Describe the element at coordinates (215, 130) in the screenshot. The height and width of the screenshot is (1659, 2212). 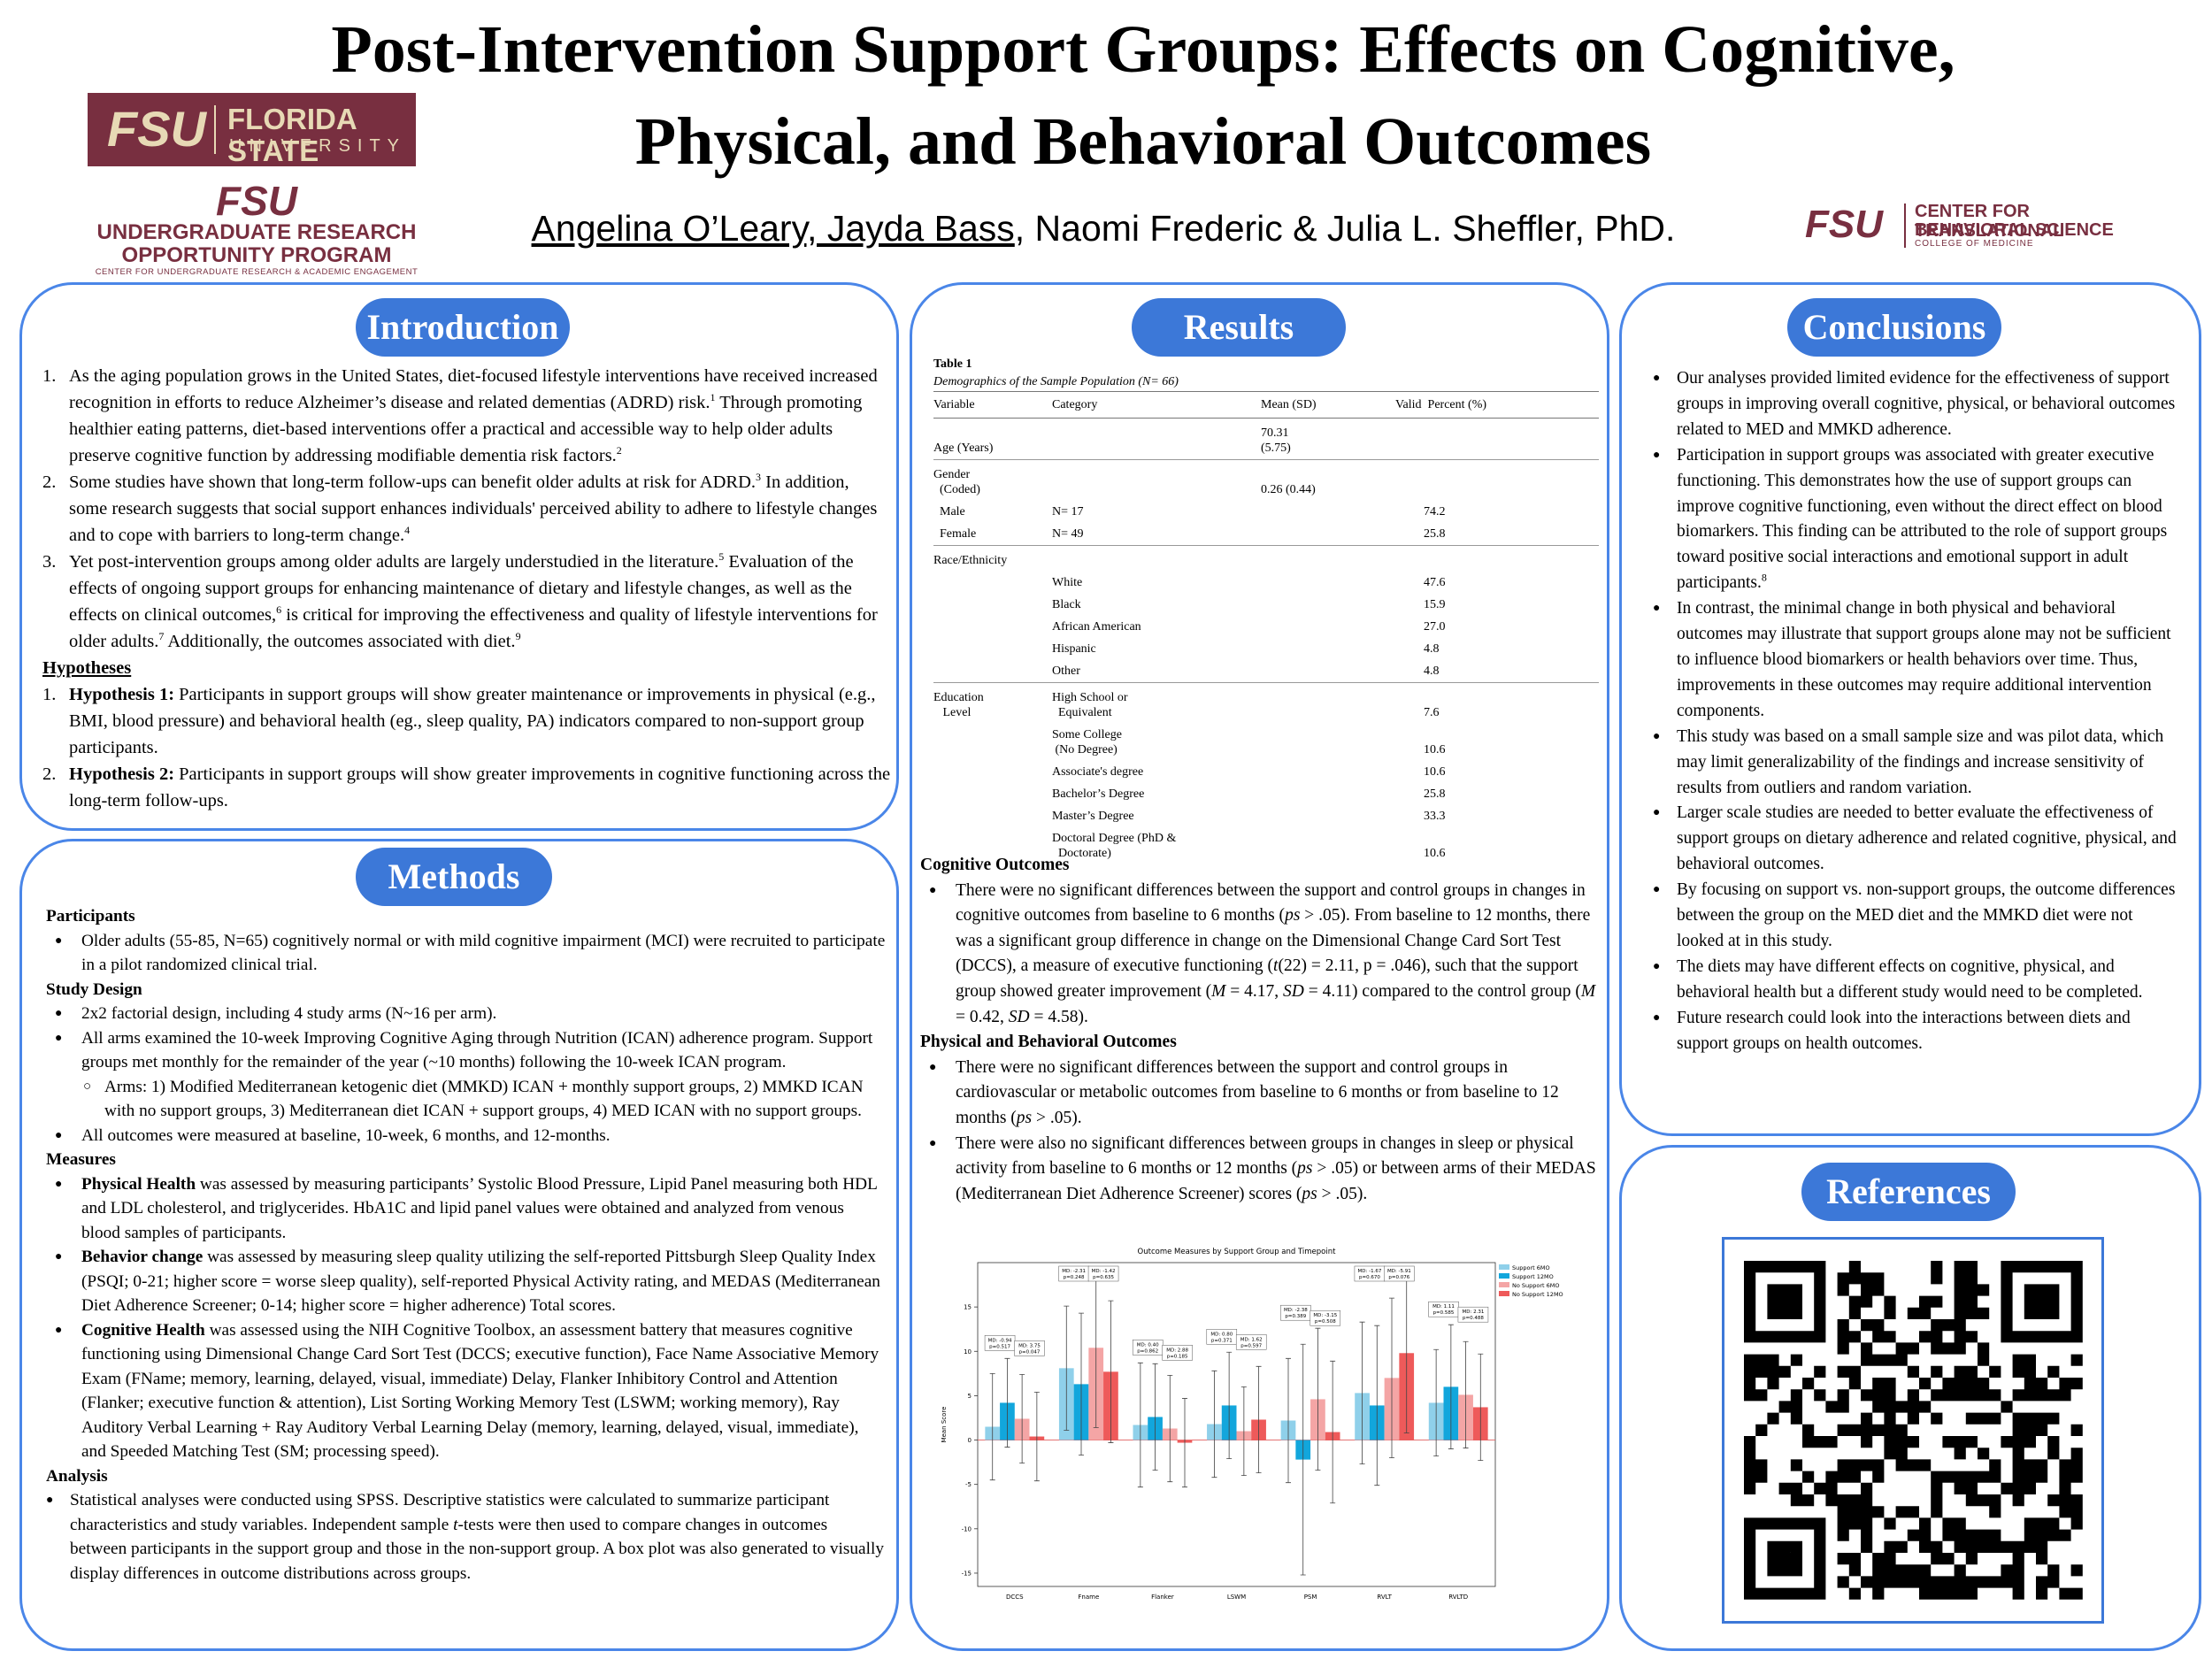
I see `divider` at that location.